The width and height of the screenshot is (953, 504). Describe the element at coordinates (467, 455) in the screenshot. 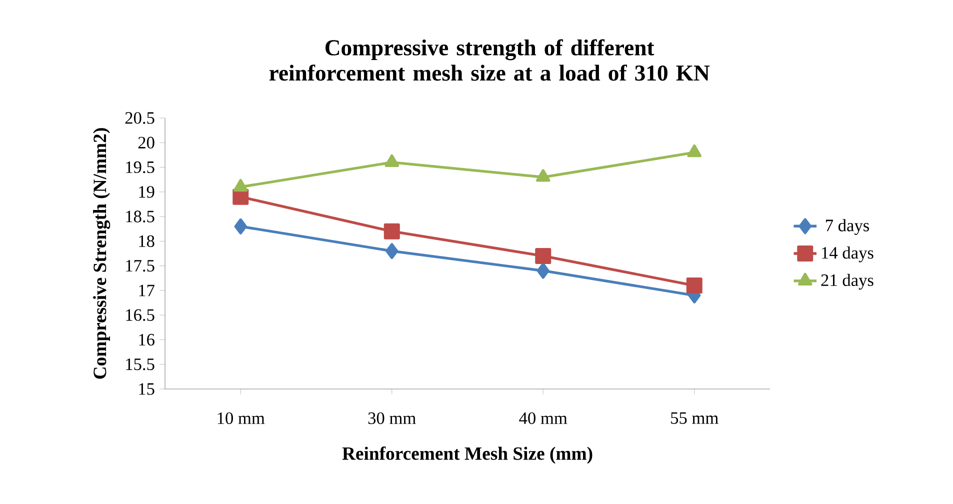

I see `x-axis-title: Reinforcement Mesh Size (mm)` at that location.